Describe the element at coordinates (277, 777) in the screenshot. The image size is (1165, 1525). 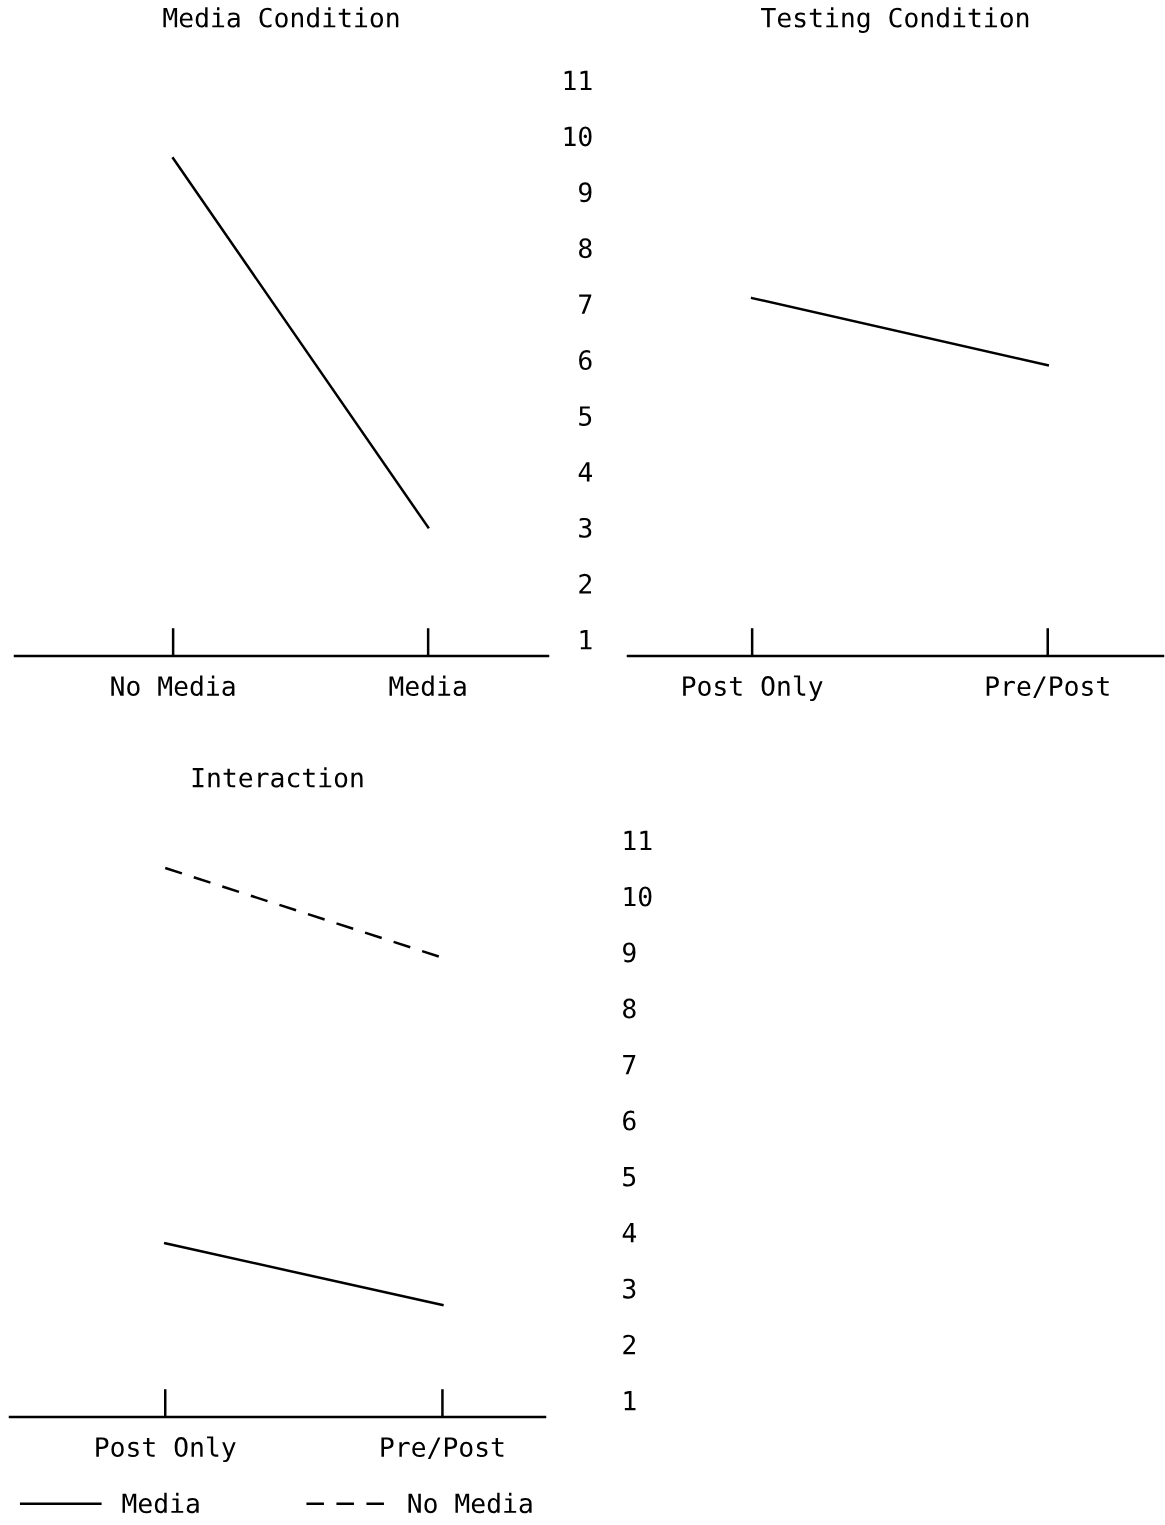
I see `chart-title: Interaction` at that location.